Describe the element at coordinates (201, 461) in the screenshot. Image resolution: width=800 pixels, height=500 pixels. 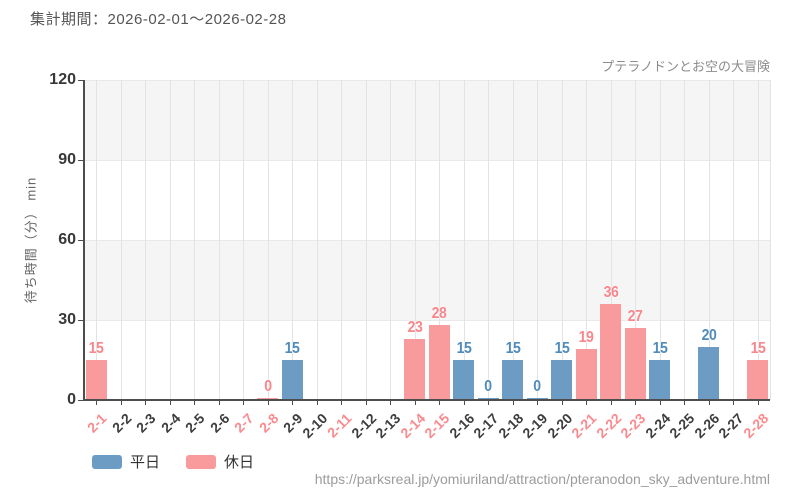
I see `holiday-legend-swatch` at that location.